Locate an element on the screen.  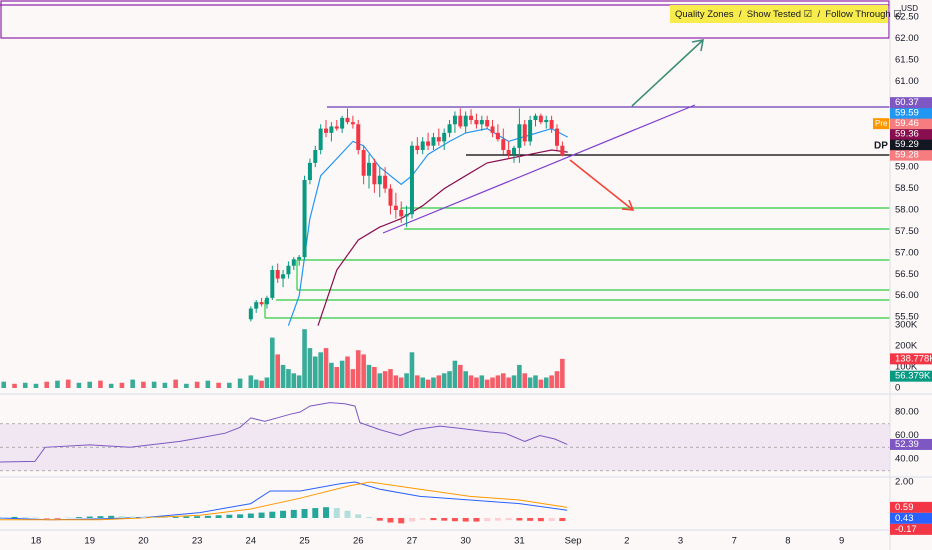
y-tick-label: 62.00 is located at coordinates (907, 38).